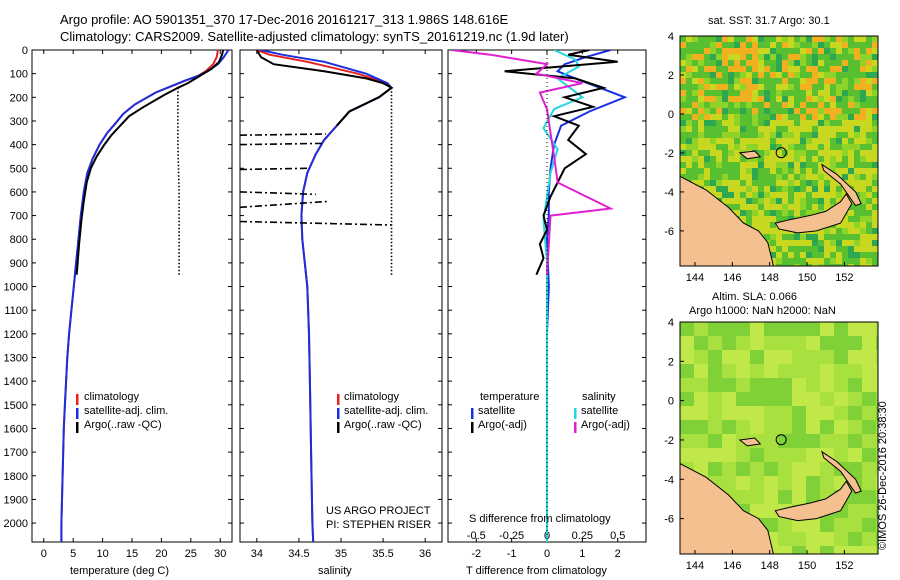  I want to click on difference-xtick2-label: 0.5, so click(617, 536).